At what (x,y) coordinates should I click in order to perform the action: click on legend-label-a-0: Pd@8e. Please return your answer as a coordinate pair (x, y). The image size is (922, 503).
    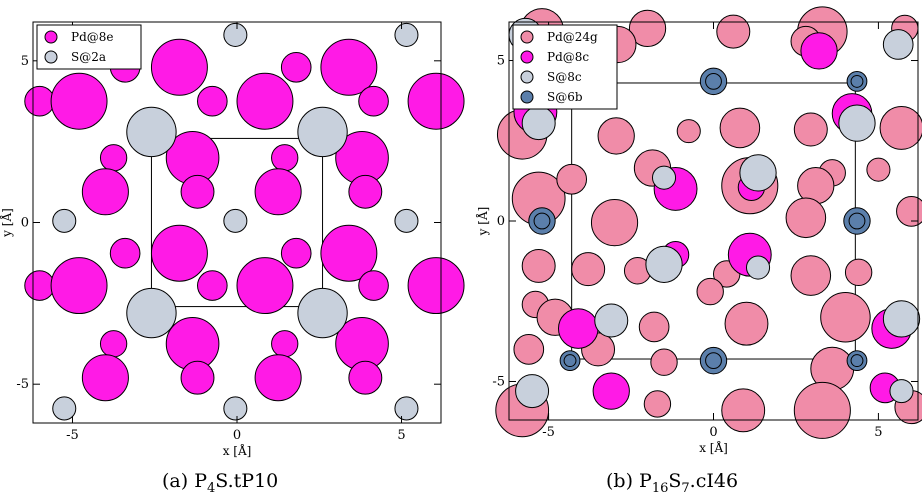
    Looking at the image, I should click on (92, 37).